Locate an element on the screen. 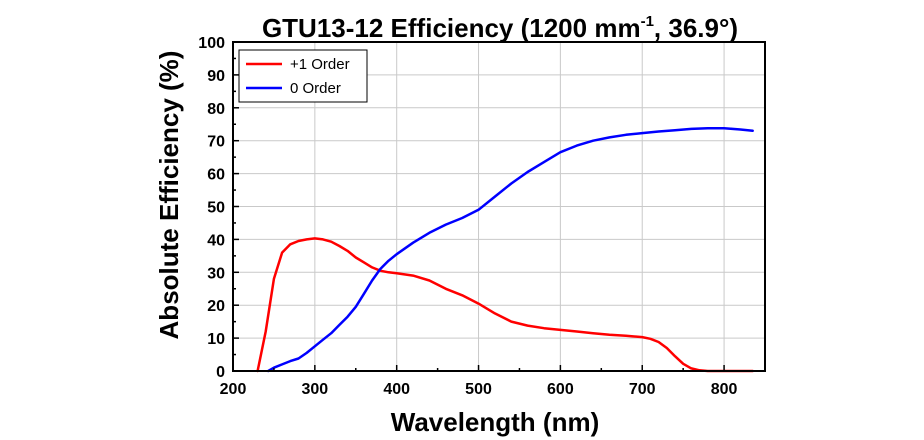 The width and height of the screenshot is (924, 440). x-tick-label: 200 is located at coordinates (233, 389).